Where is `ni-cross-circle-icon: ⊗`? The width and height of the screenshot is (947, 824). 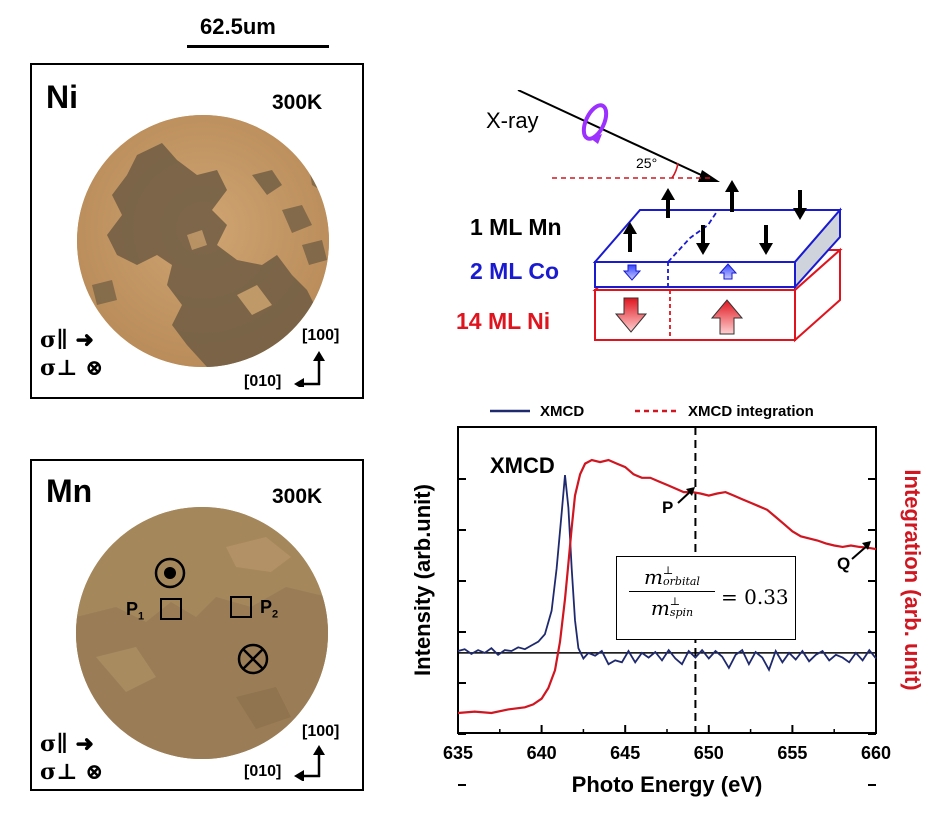
ni-cross-circle-icon: ⊗ is located at coordinates (94, 368).